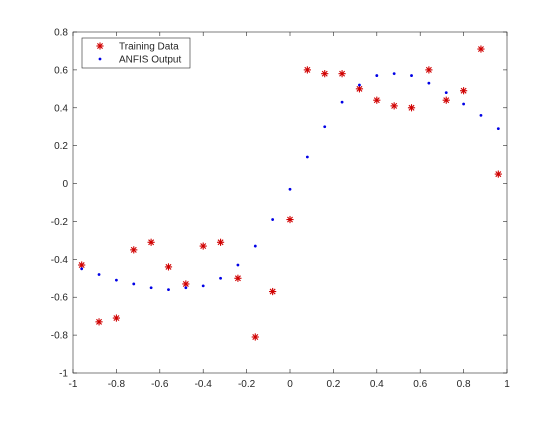 The height and width of the screenshot is (425, 560). What do you see at coordinates (150, 60) in the screenshot?
I see `legend-anfis-label: ANFIS Output` at bounding box center [150, 60].